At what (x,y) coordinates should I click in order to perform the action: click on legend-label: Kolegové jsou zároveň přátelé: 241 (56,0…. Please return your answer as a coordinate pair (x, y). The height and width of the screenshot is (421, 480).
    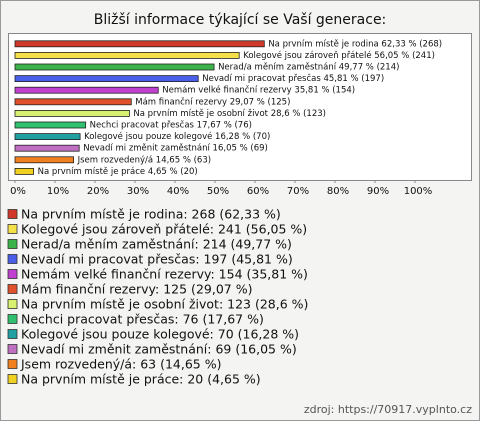
    Looking at the image, I should click on (164, 229).